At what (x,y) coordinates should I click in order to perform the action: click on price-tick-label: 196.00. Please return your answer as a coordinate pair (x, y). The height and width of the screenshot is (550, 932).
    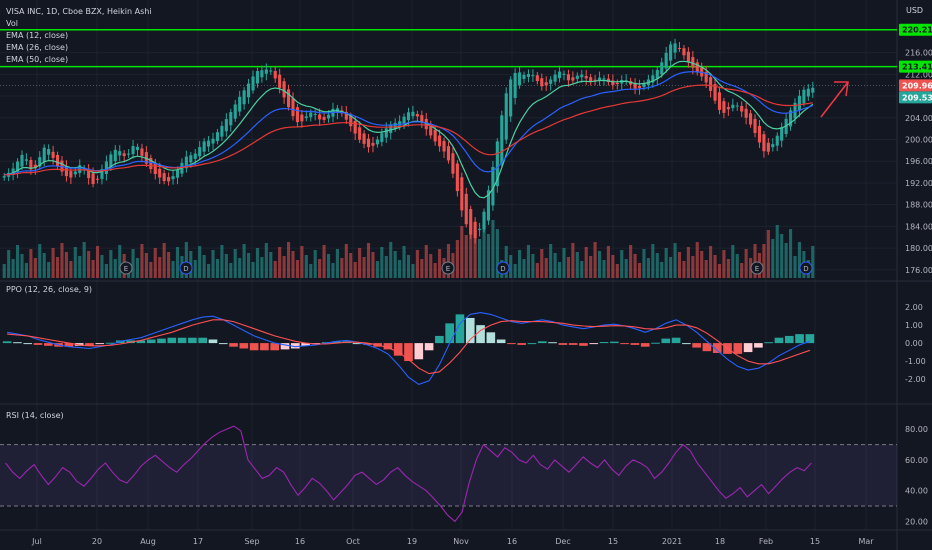
    Looking at the image, I should click on (918, 161).